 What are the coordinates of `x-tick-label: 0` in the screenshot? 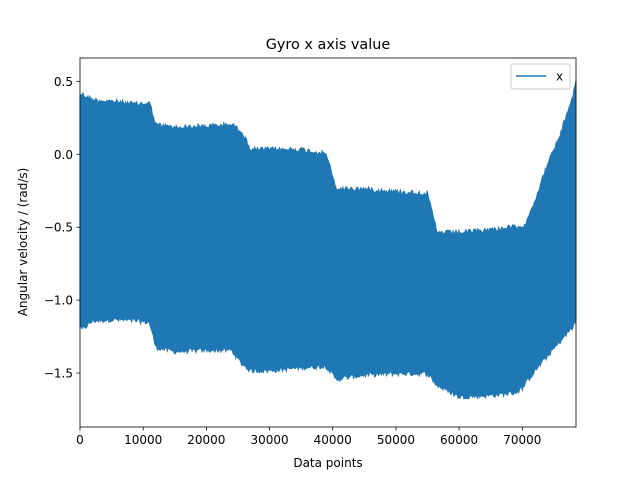 It's located at (80, 440).